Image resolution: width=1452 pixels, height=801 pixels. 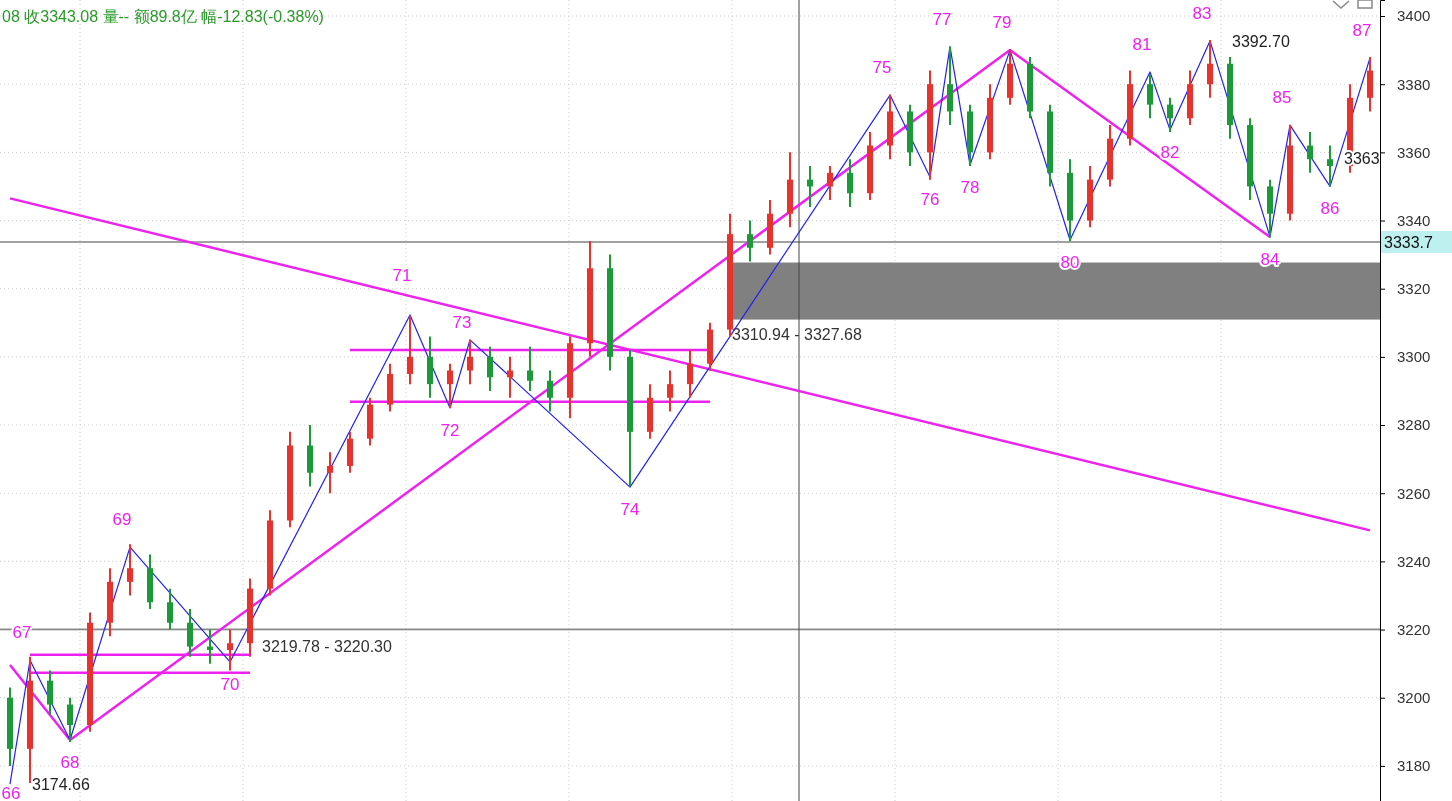 I want to click on annotation: 82, so click(x=1170, y=152).